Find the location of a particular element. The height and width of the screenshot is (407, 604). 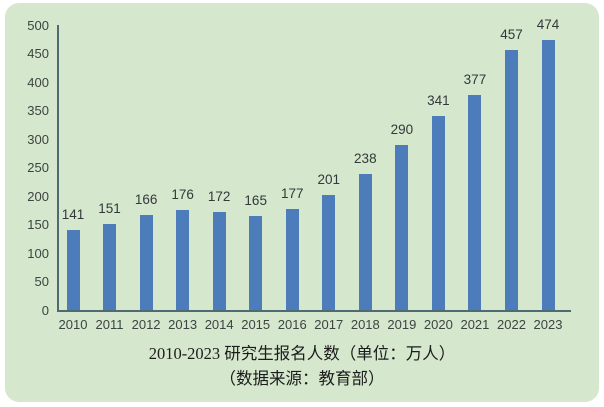

chart-subtitle: （数据来源：教育部） is located at coordinates (302, 378).